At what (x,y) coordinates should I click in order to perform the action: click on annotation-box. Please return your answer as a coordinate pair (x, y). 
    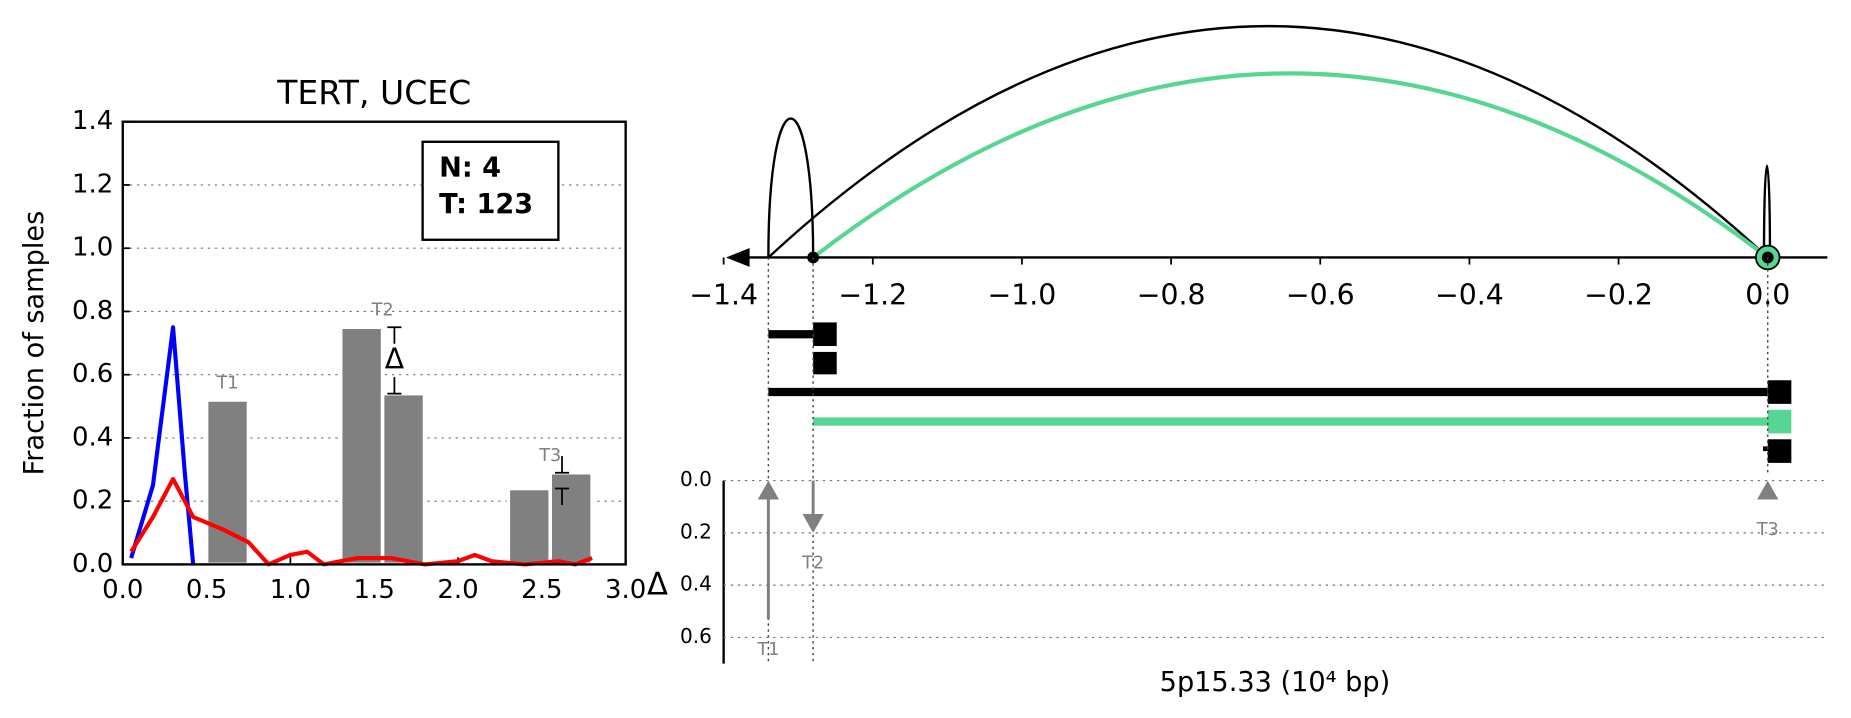
    Looking at the image, I should click on (490, 190).